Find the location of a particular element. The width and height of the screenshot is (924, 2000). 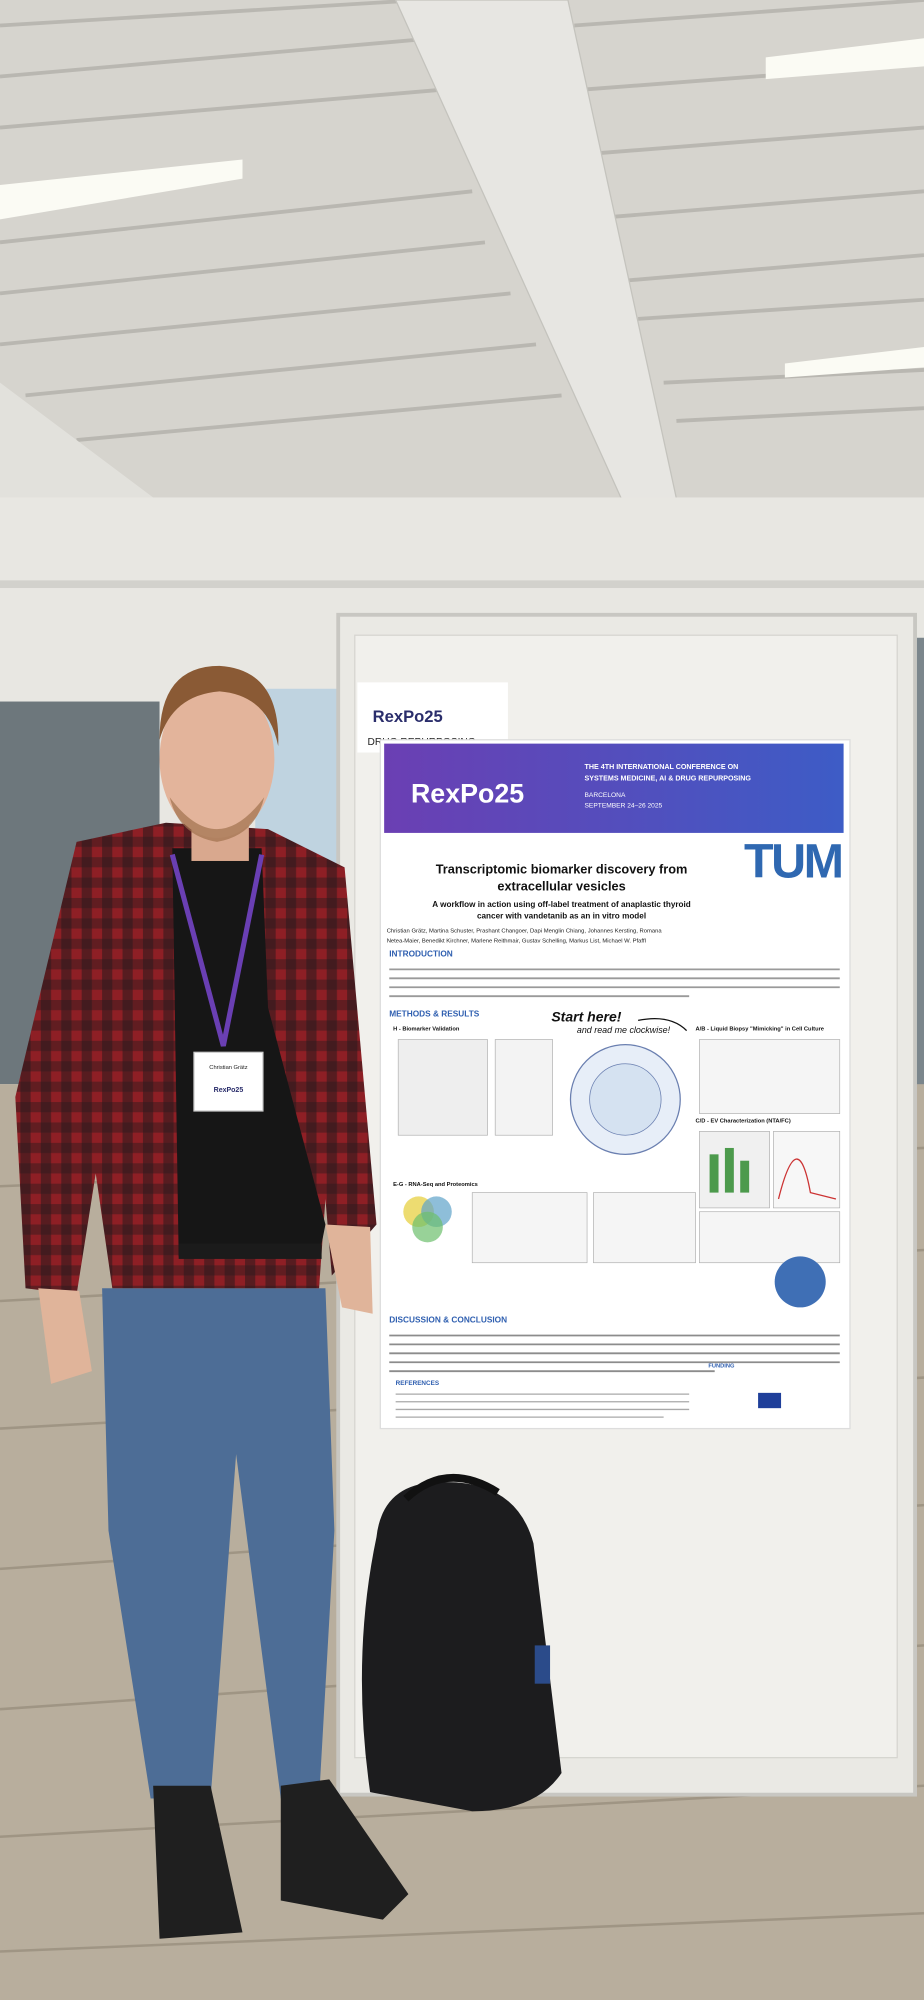

label-logo: RexPo25 is located at coordinates (408, 716).